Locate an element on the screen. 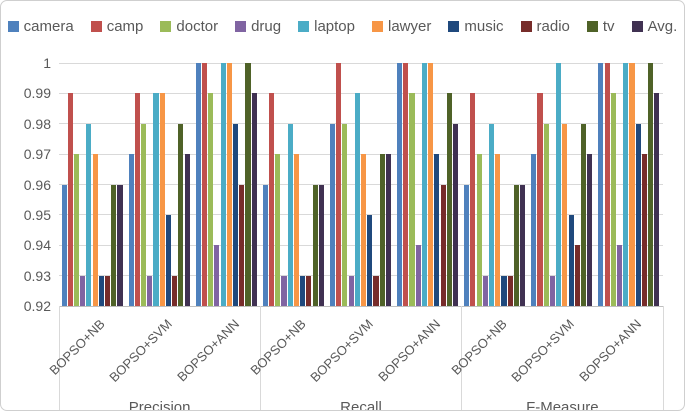 This screenshot has height=411, width=685. legend-item-avg: Avg. is located at coordinates (654, 26).